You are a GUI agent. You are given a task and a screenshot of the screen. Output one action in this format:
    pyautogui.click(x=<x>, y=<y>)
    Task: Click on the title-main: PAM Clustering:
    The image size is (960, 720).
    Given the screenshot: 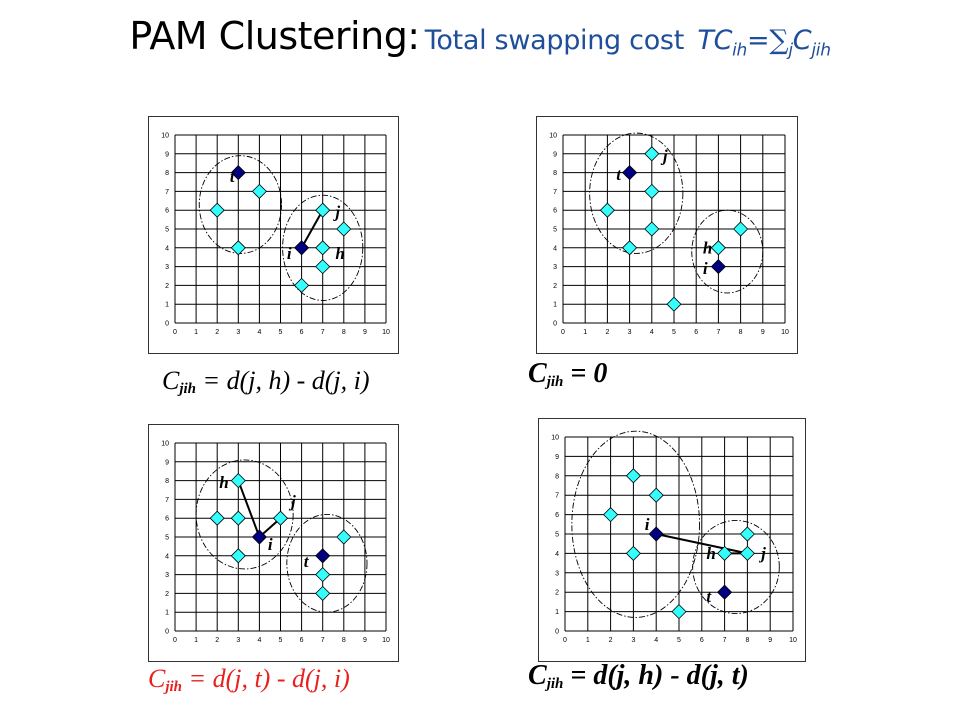 What is the action you would take?
    pyautogui.click(x=274, y=36)
    